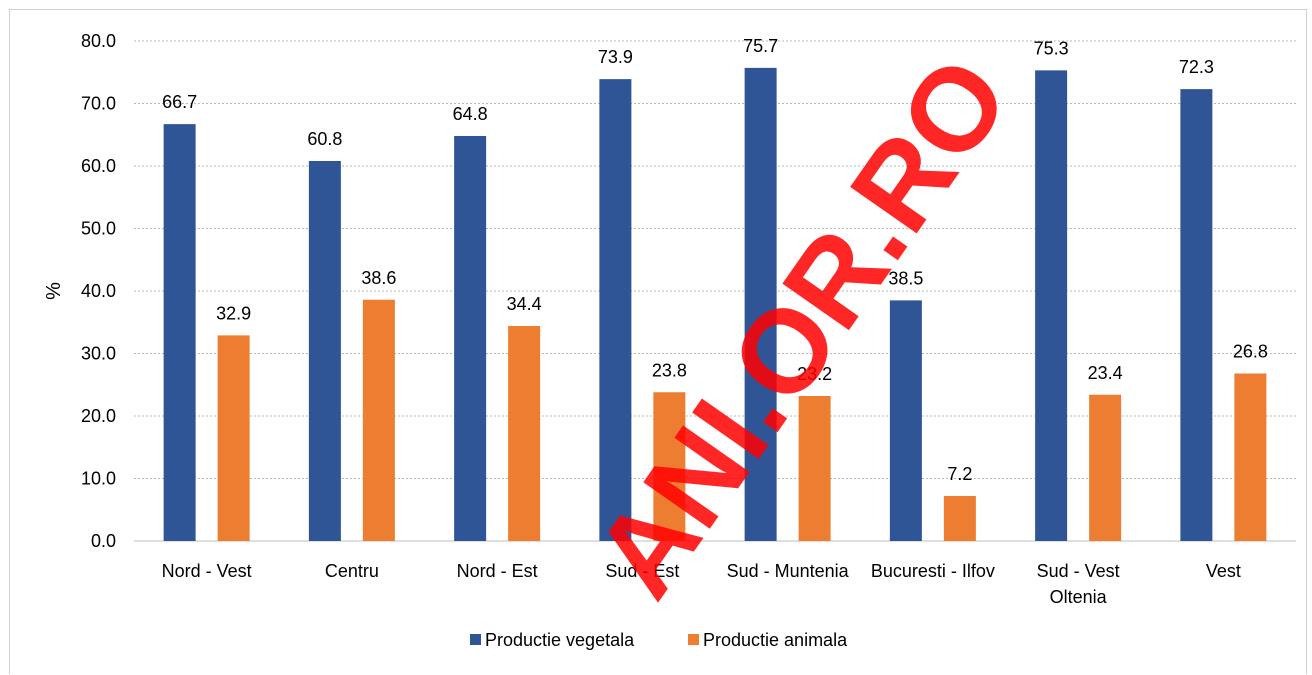  Describe the element at coordinates (933, 571) in the screenshot. I see `x-category-label: Bucuresti - Ilfov` at that location.